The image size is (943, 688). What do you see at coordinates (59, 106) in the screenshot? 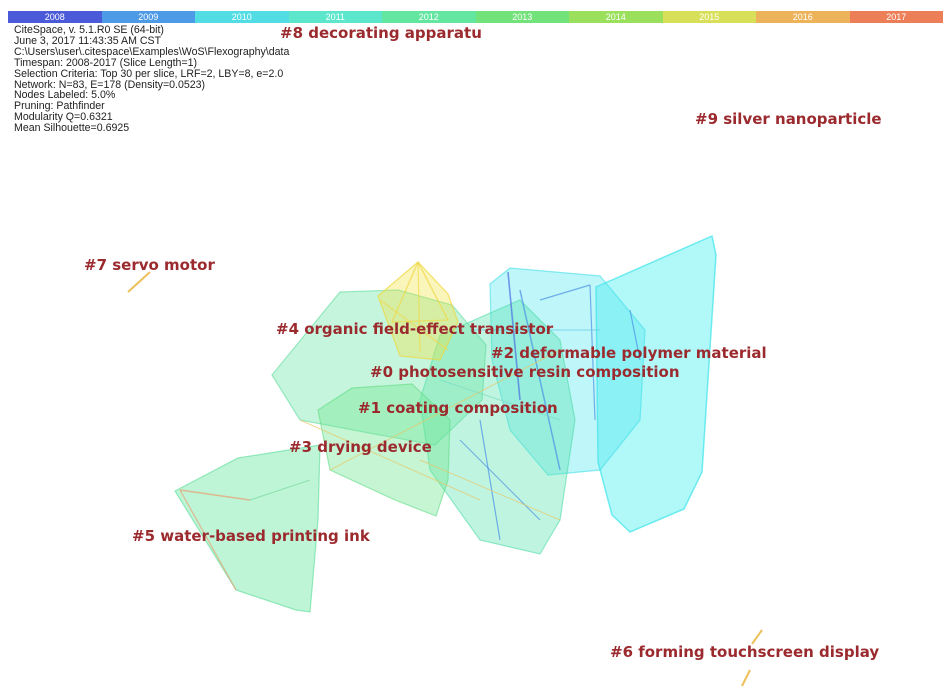
I see `summary-line: Pruning: Pathfinder` at bounding box center [59, 106].